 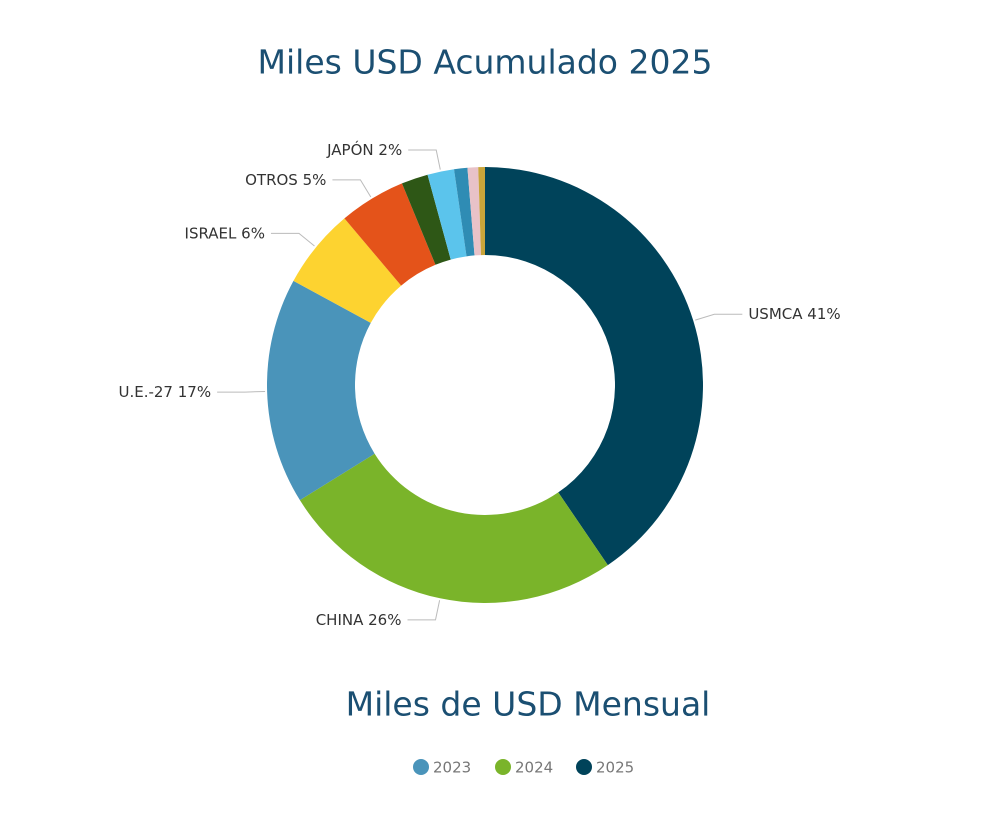 What do you see at coordinates (145, 392) in the screenshot?
I see `category-label: U.E.-27` at bounding box center [145, 392].